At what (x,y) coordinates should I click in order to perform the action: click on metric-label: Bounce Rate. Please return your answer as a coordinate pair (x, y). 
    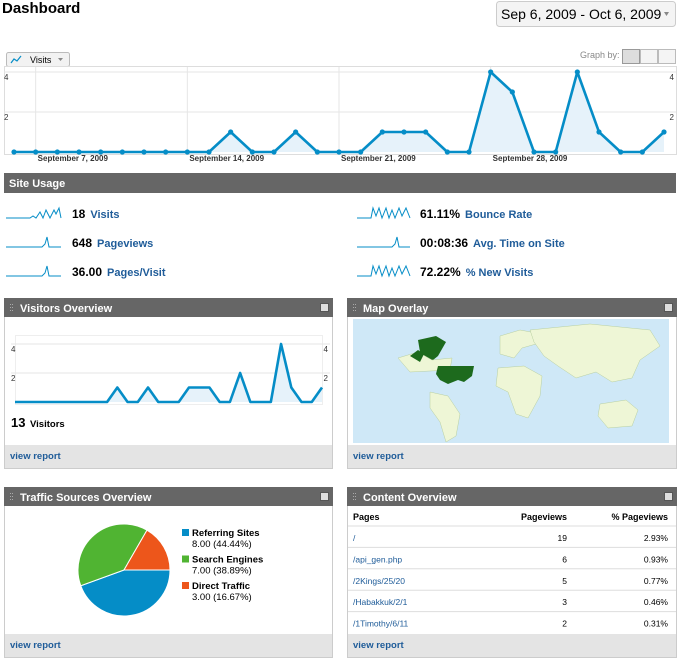
    Looking at the image, I should click on (498, 215).